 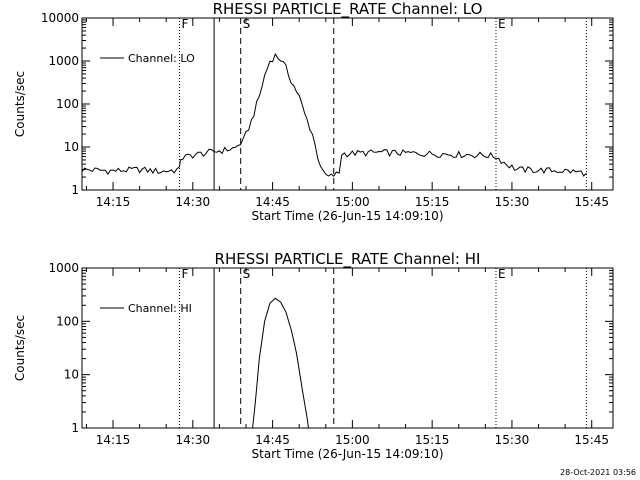 I want to click on series-line, so click(x=280, y=363).